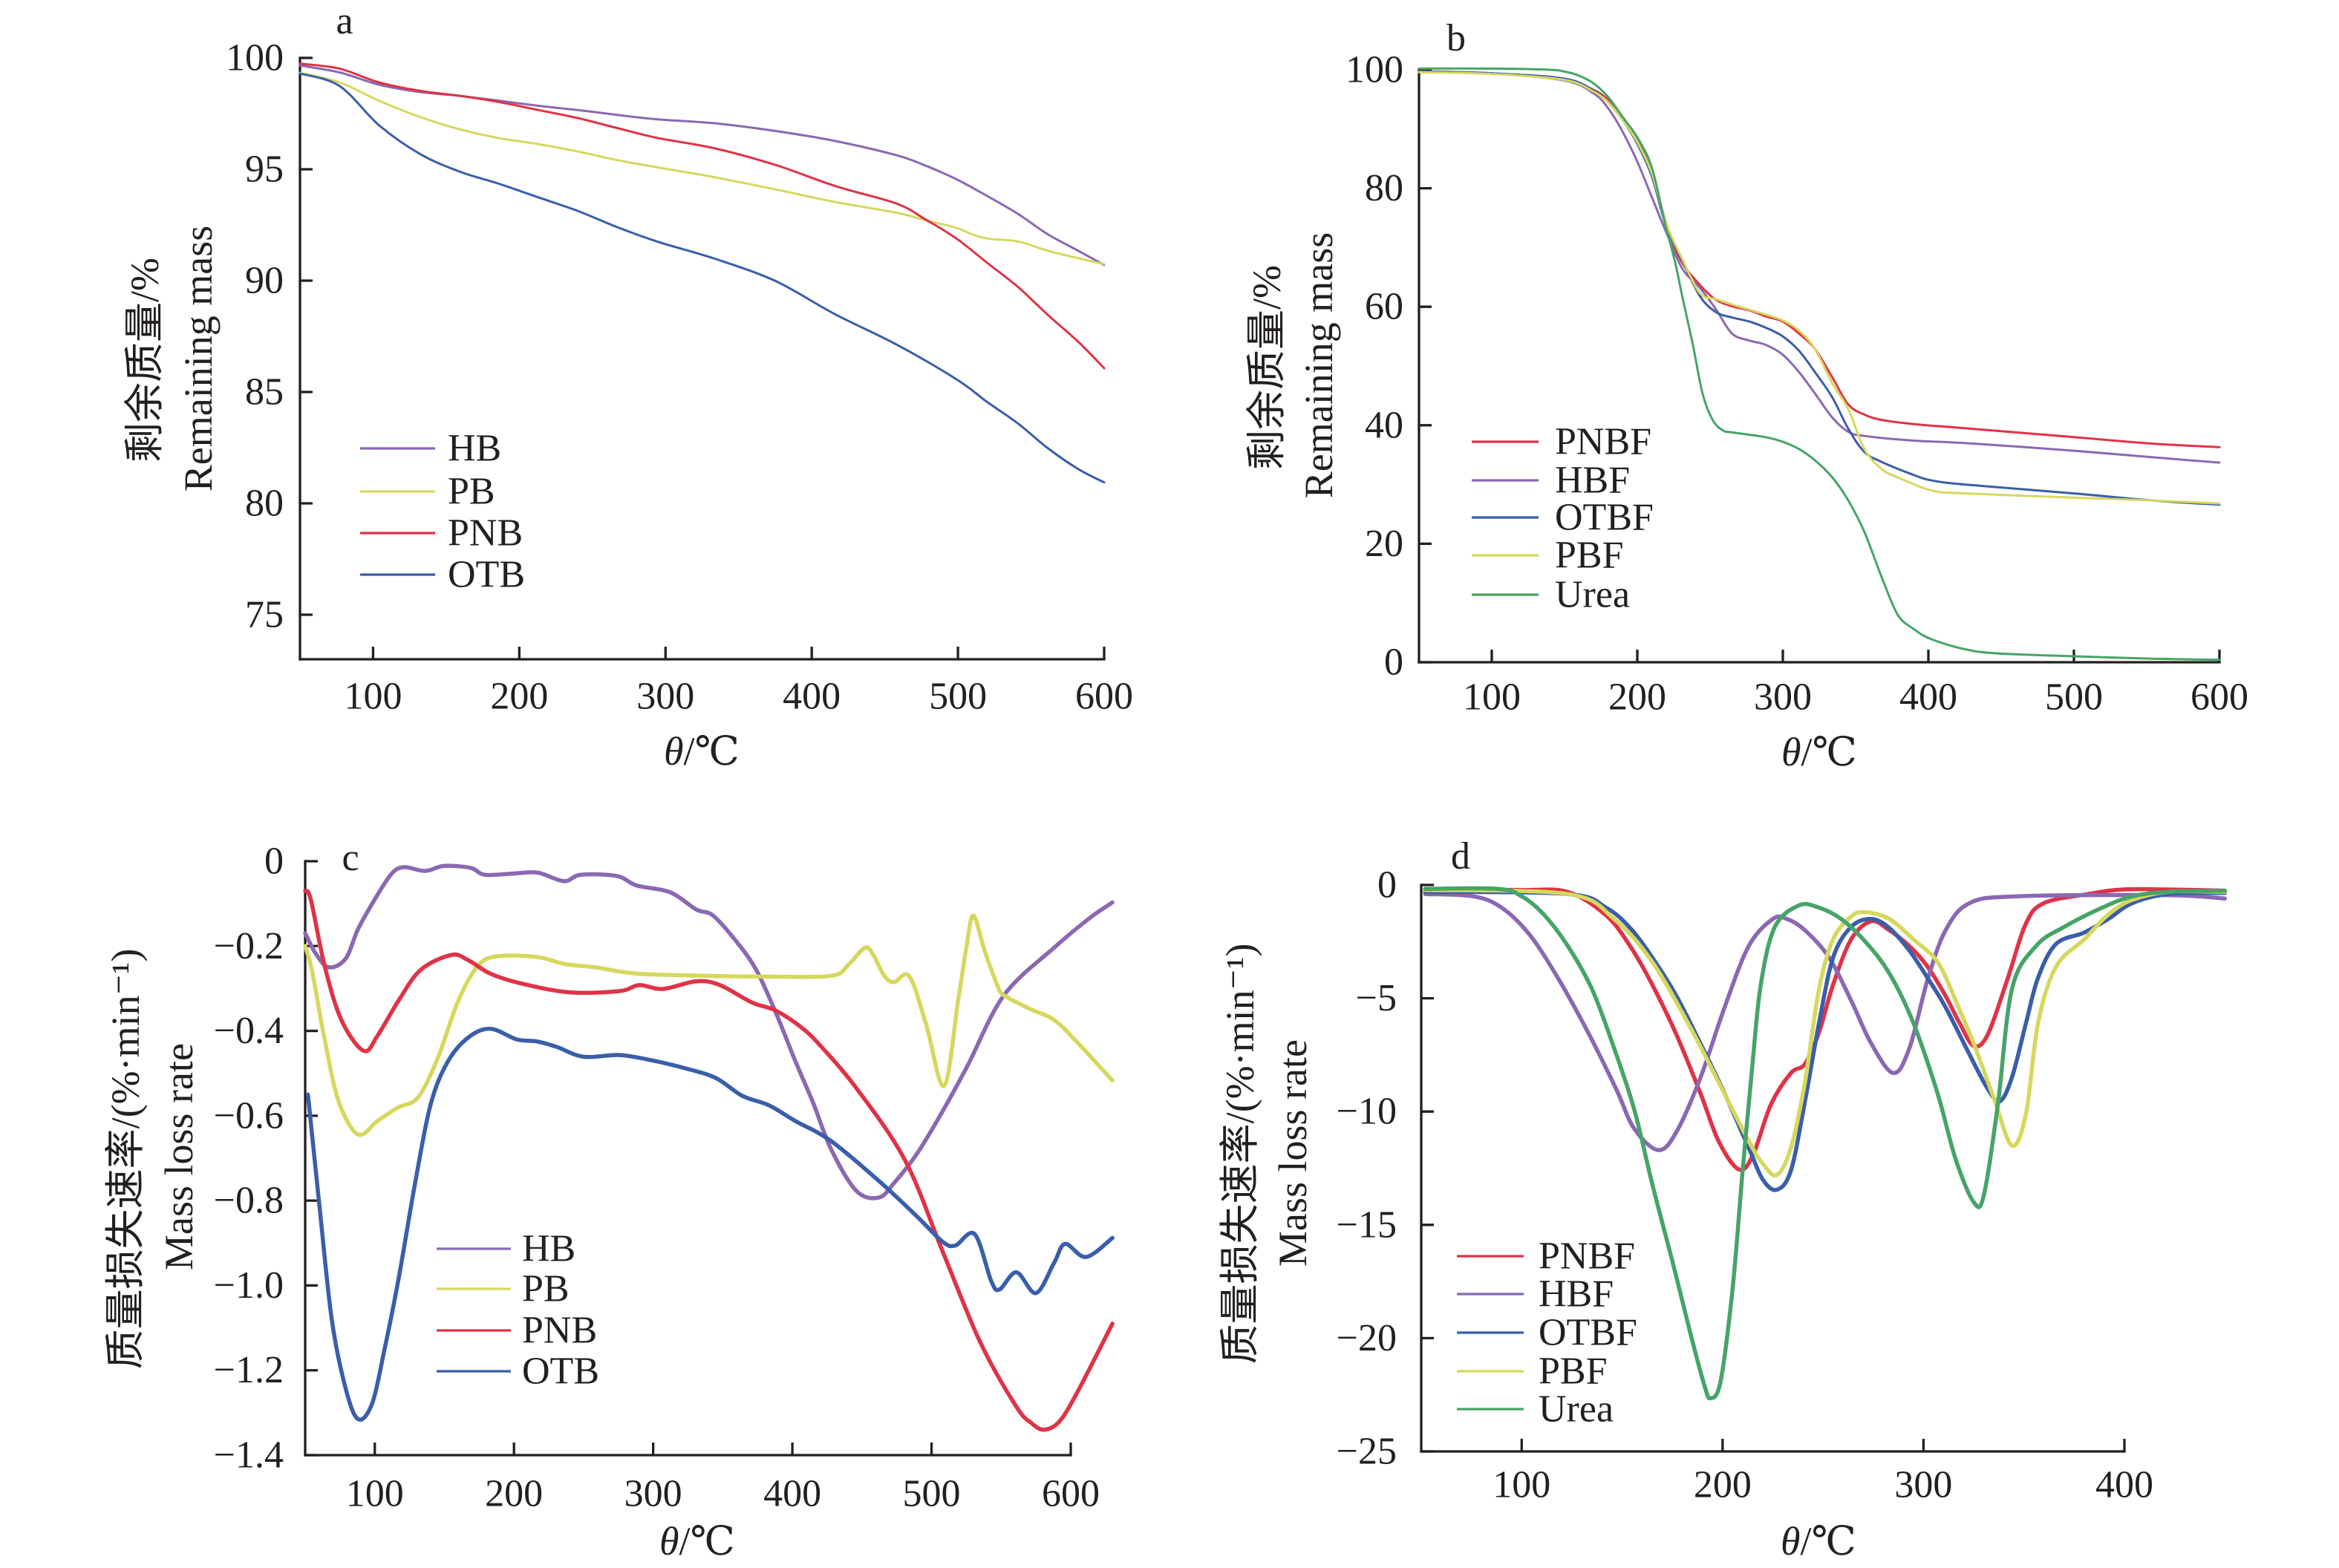 This screenshot has height=1568, width=2339. Describe the element at coordinates (1535, 1409) in the screenshot. I see `legend-item-urea: Urea` at that location.